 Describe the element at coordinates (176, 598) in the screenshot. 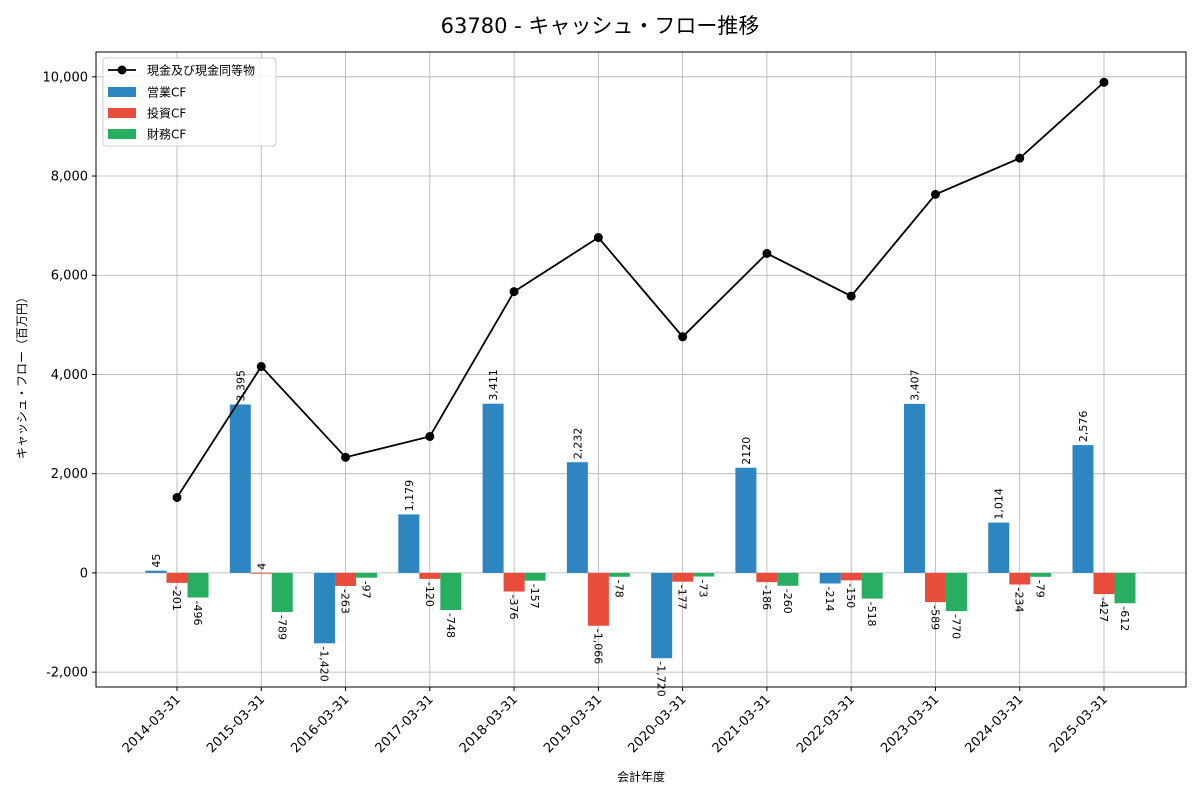

I see `data-label: -201` at that location.